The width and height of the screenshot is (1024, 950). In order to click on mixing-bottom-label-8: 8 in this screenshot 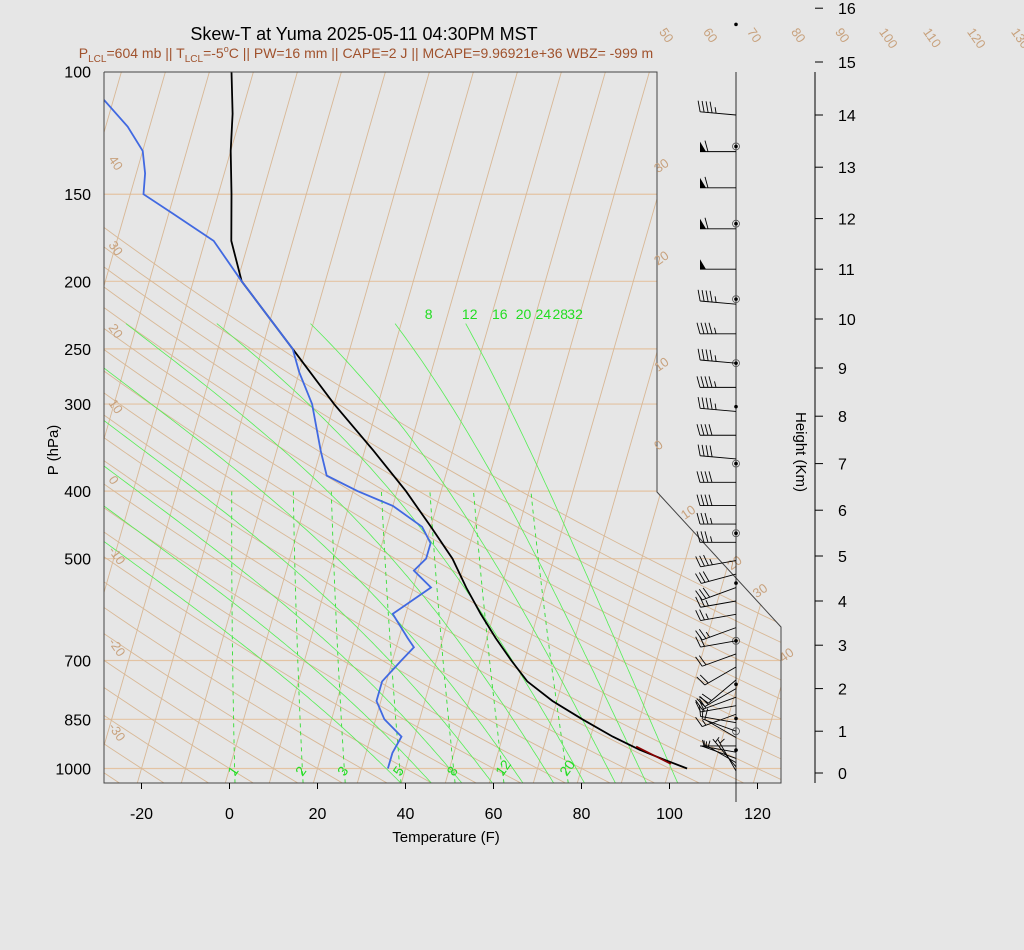, I will do `click(452, 771)`.